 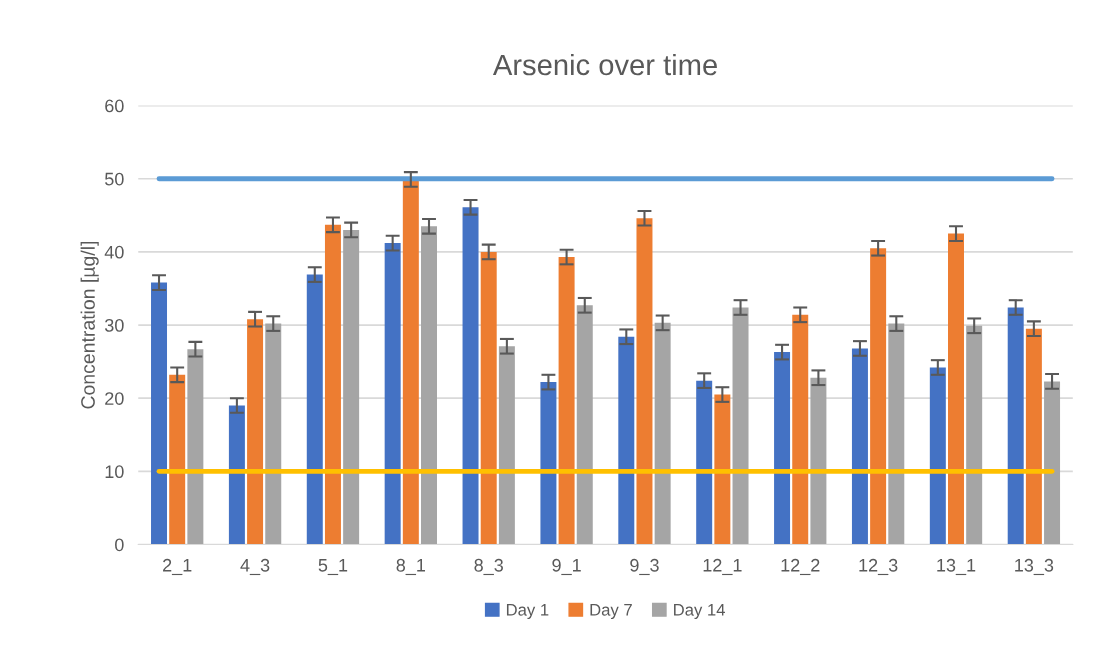 I want to click on x-tick-label: 9_3, so click(x=644, y=567).